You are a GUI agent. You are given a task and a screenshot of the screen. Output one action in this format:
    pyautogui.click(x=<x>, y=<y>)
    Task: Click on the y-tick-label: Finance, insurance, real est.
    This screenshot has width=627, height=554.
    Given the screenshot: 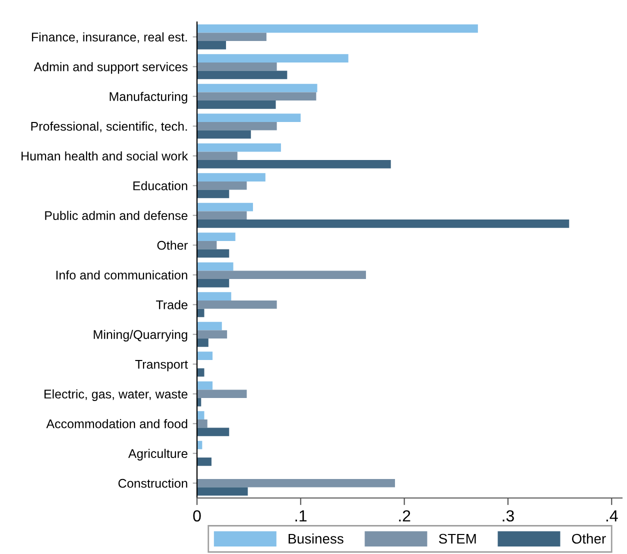 What is the action you would take?
    pyautogui.click(x=109, y=38)
    